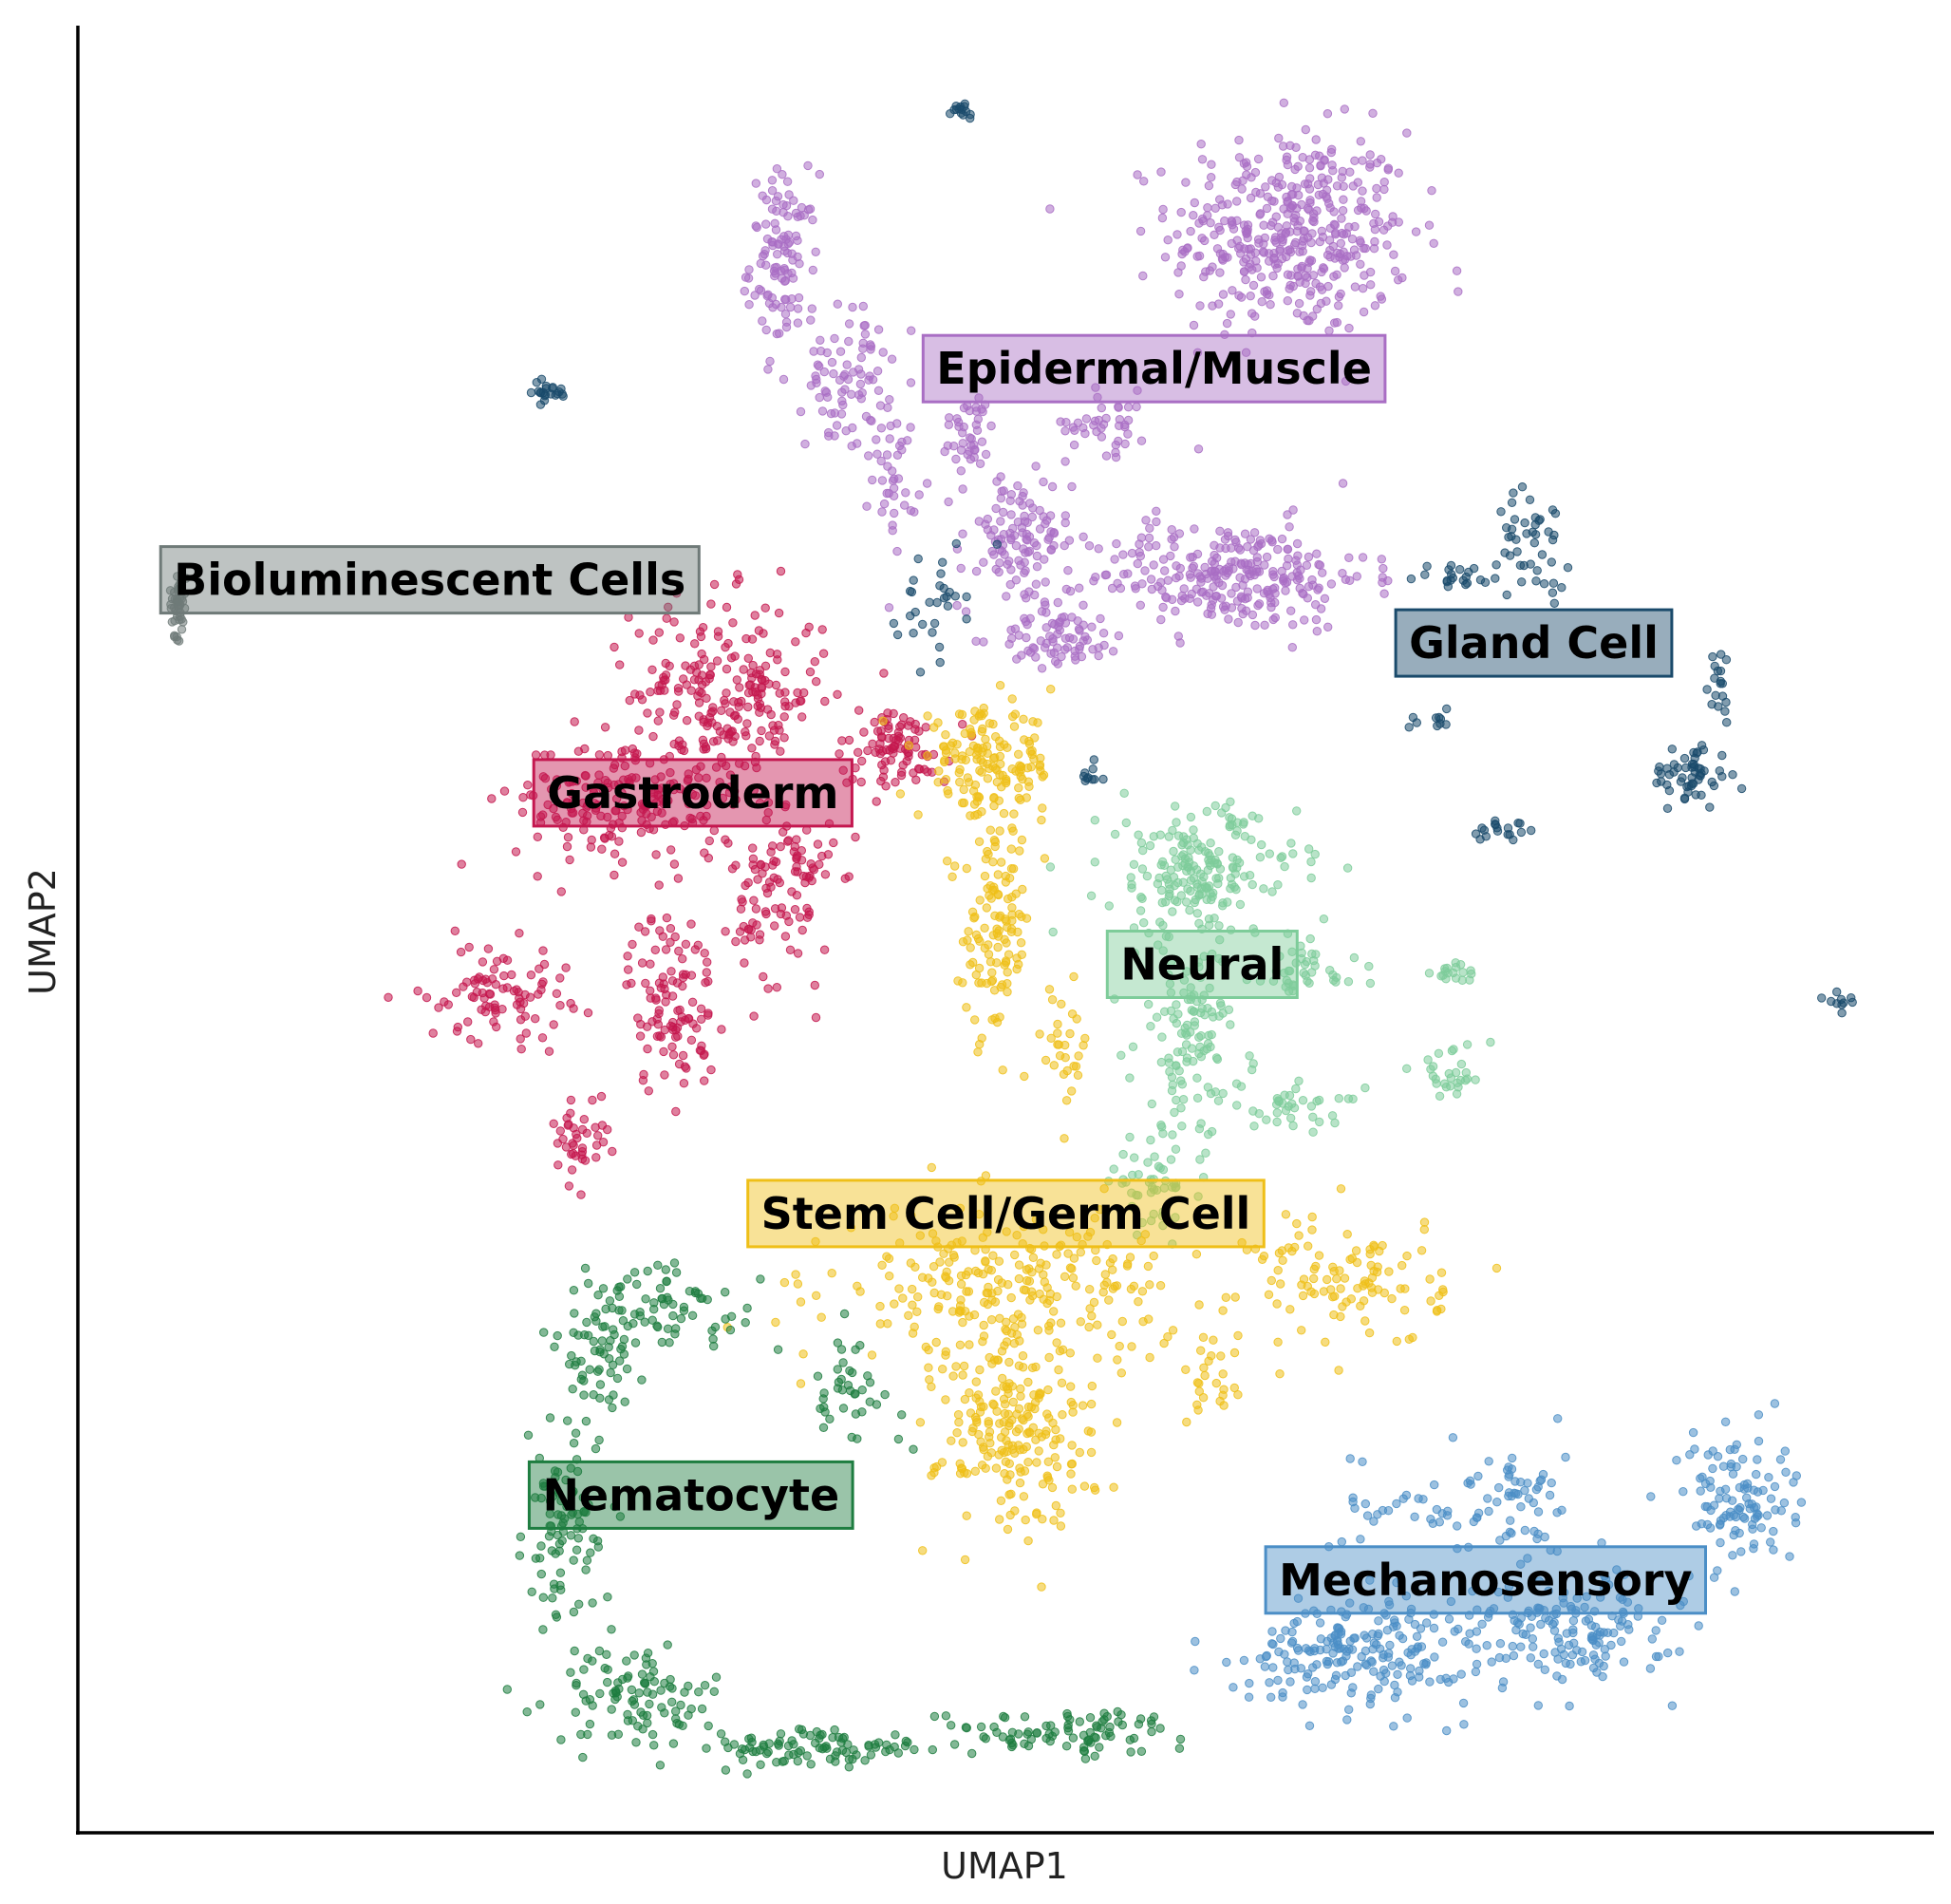  Describe the element at coordinates (429, 580) in the screenshot. I see `cluster-label-text: Bioluminescent Cells` at that location.